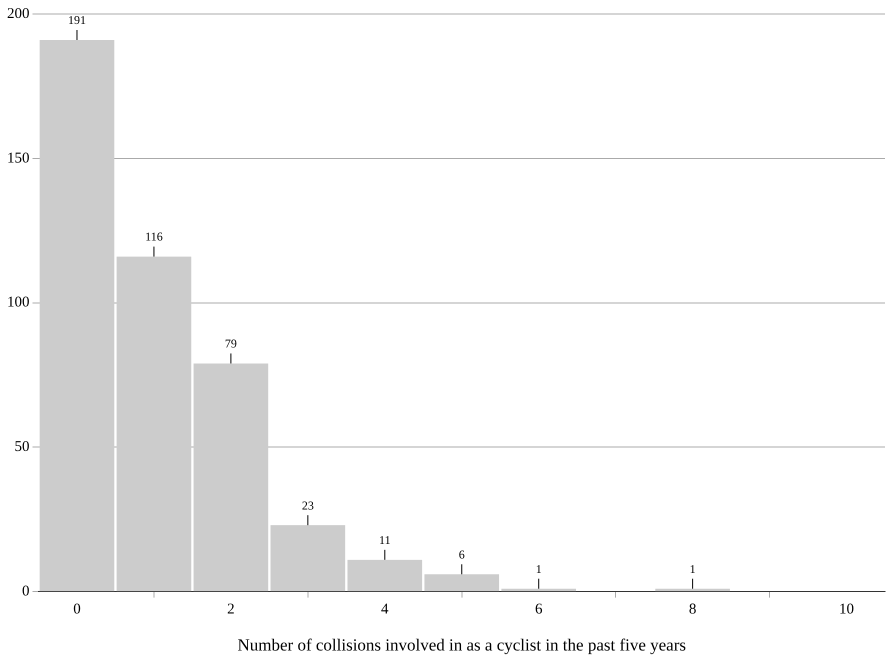 The width and height of the screenshot is (886, 668). I want to click on x-tick-label: 2, so click(231, 610).